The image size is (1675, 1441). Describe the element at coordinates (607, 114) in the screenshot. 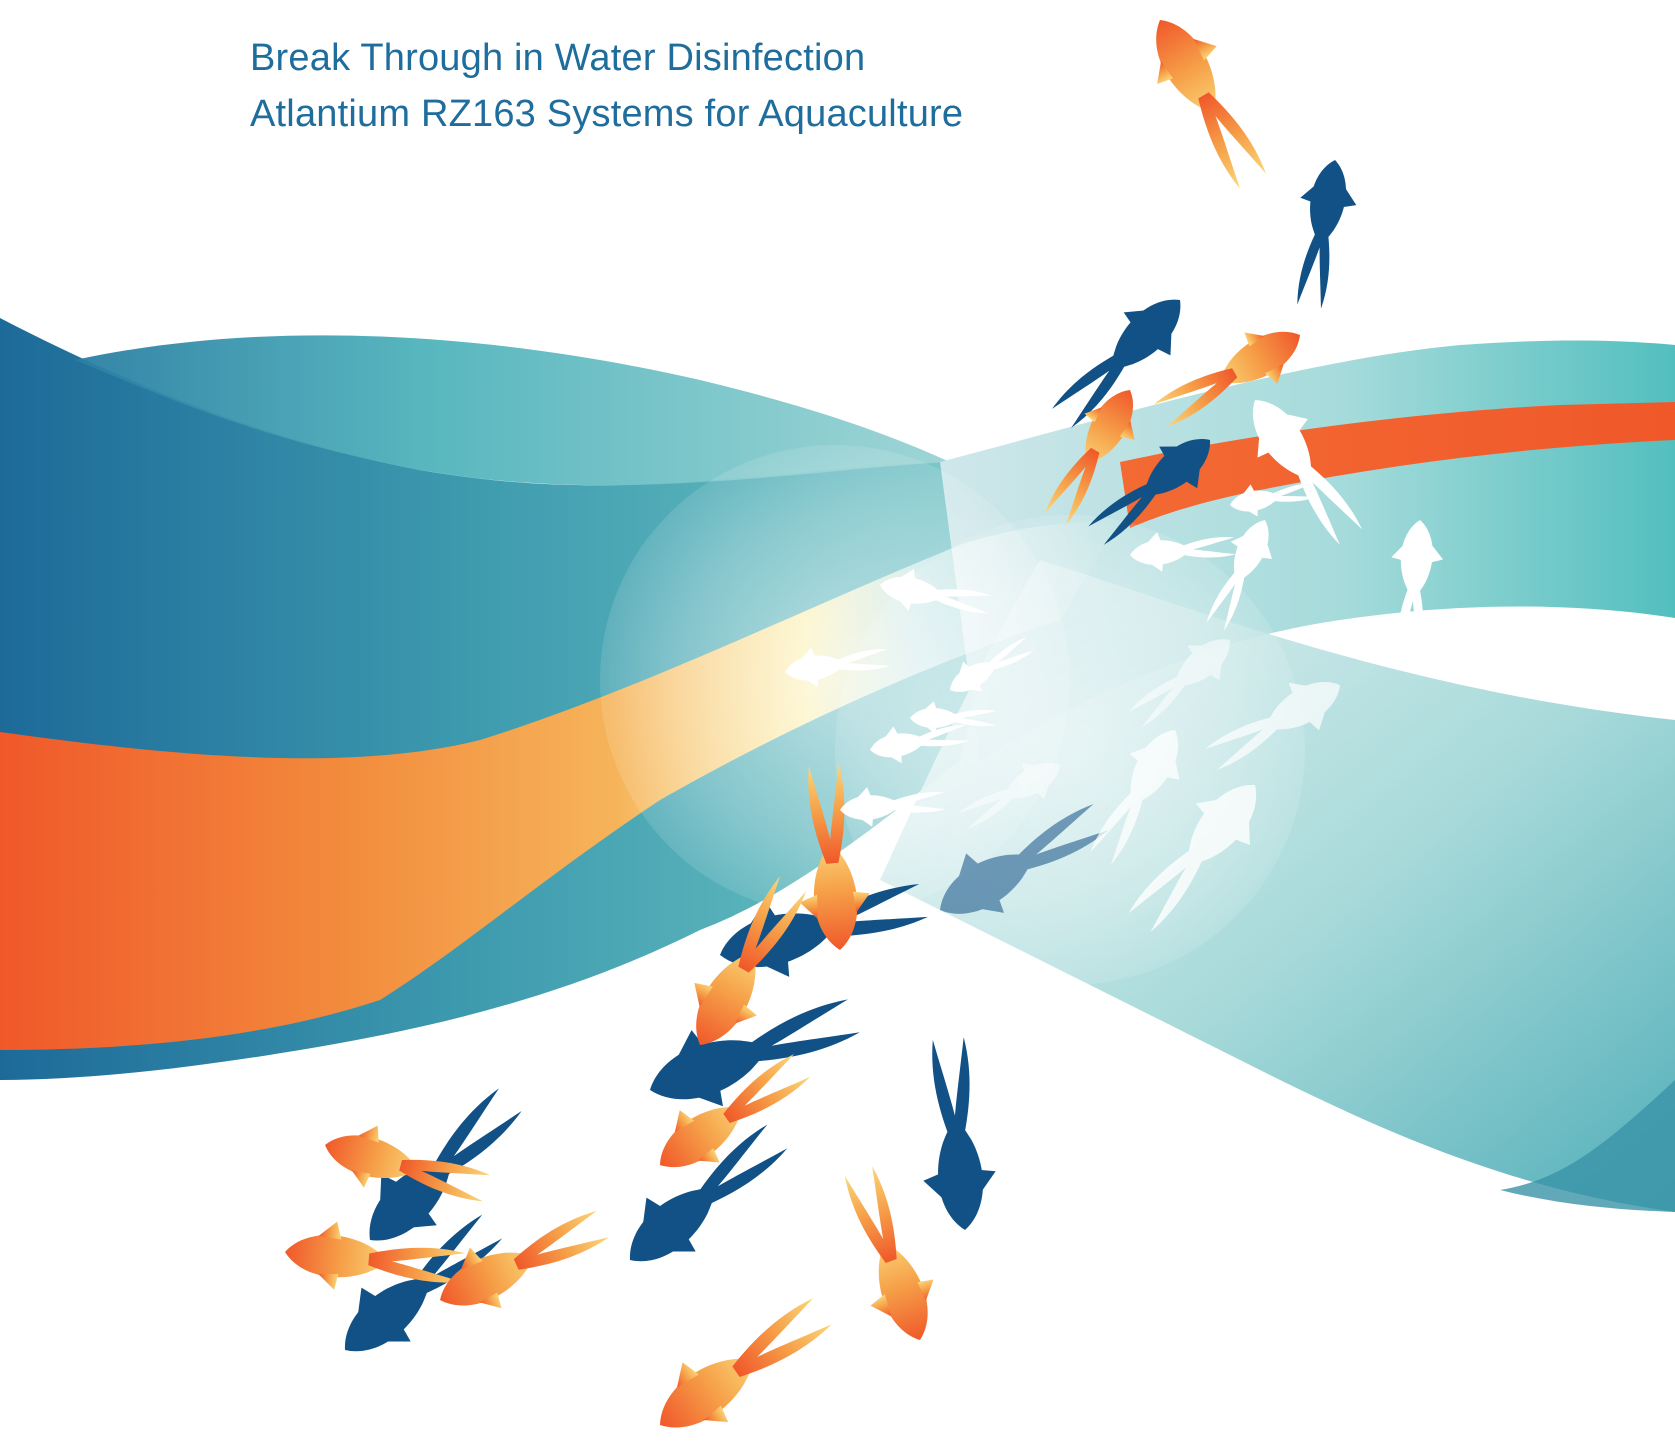

I see `cover-subheadline: Atlantium RZ163 Systems for Aquaculture` at that location.